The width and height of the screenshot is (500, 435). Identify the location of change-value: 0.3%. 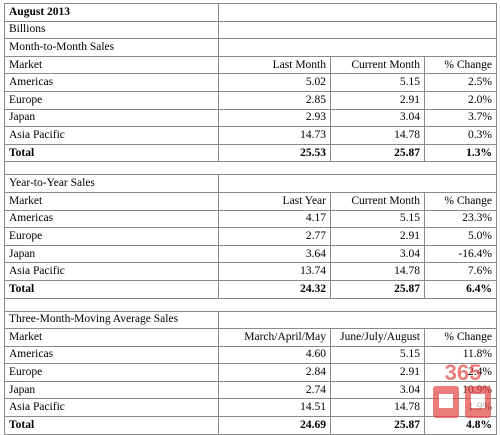
(460, 135).